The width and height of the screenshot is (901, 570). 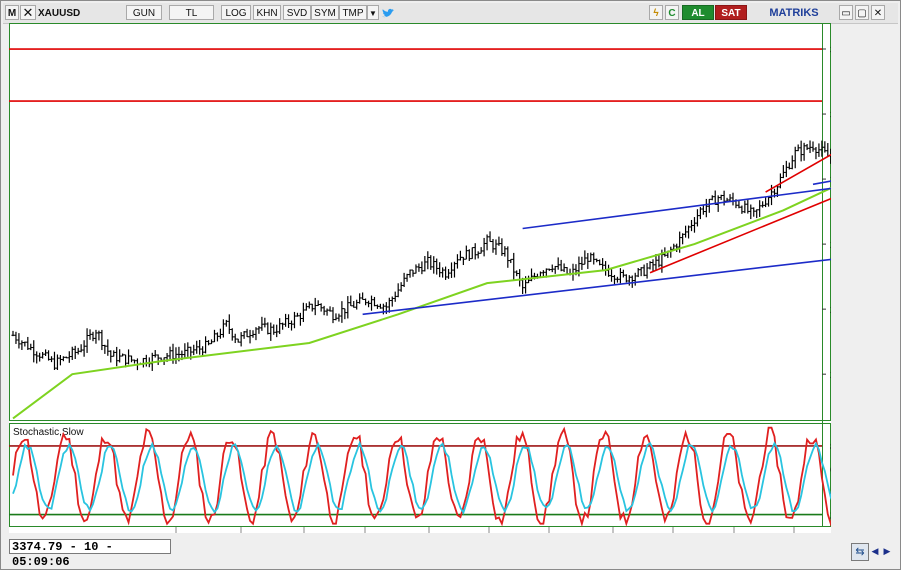 What do you see at coordinates (698, 12) in the screenshot?
I see `buy-button: AL` at bounding box center [698, 12].